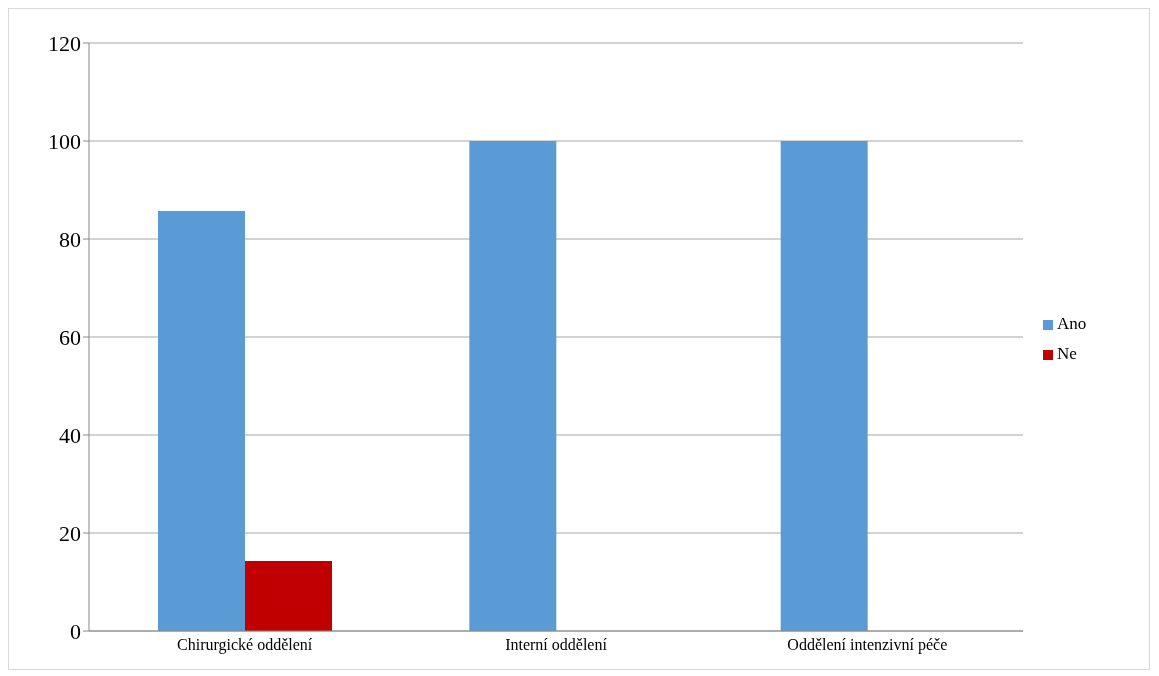 The image size is (1159, 676). Describe the element at coordinates (245, 645) in the screenshot. I see `x-tick-label: Chirurgické oddělení` at that location.